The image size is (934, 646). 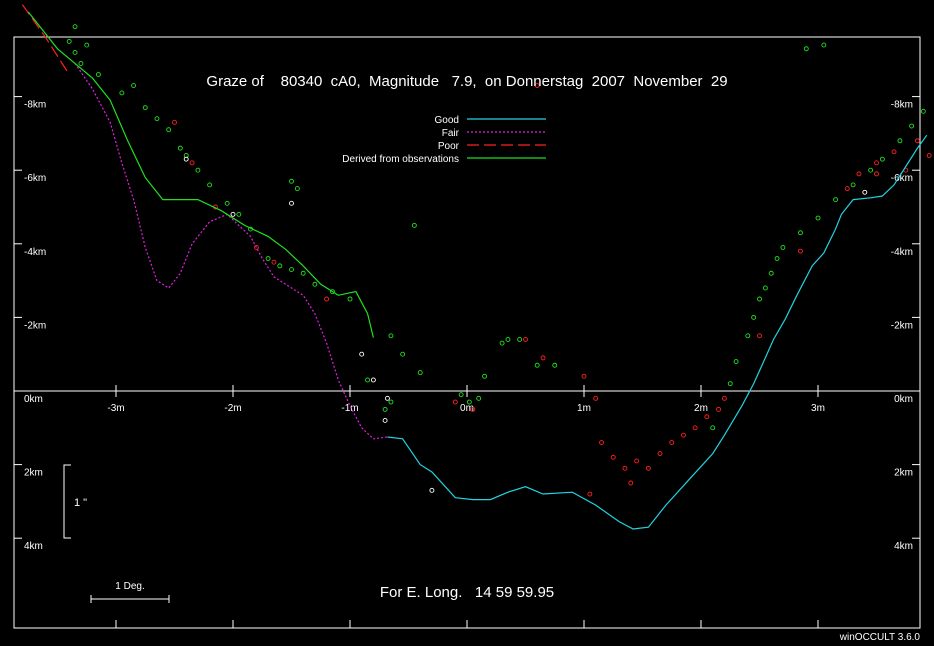 What do you see at coordinates (115, 408) in the screenshot?
I see `x-tick-label: -3m` at bounding box center [115, 408].